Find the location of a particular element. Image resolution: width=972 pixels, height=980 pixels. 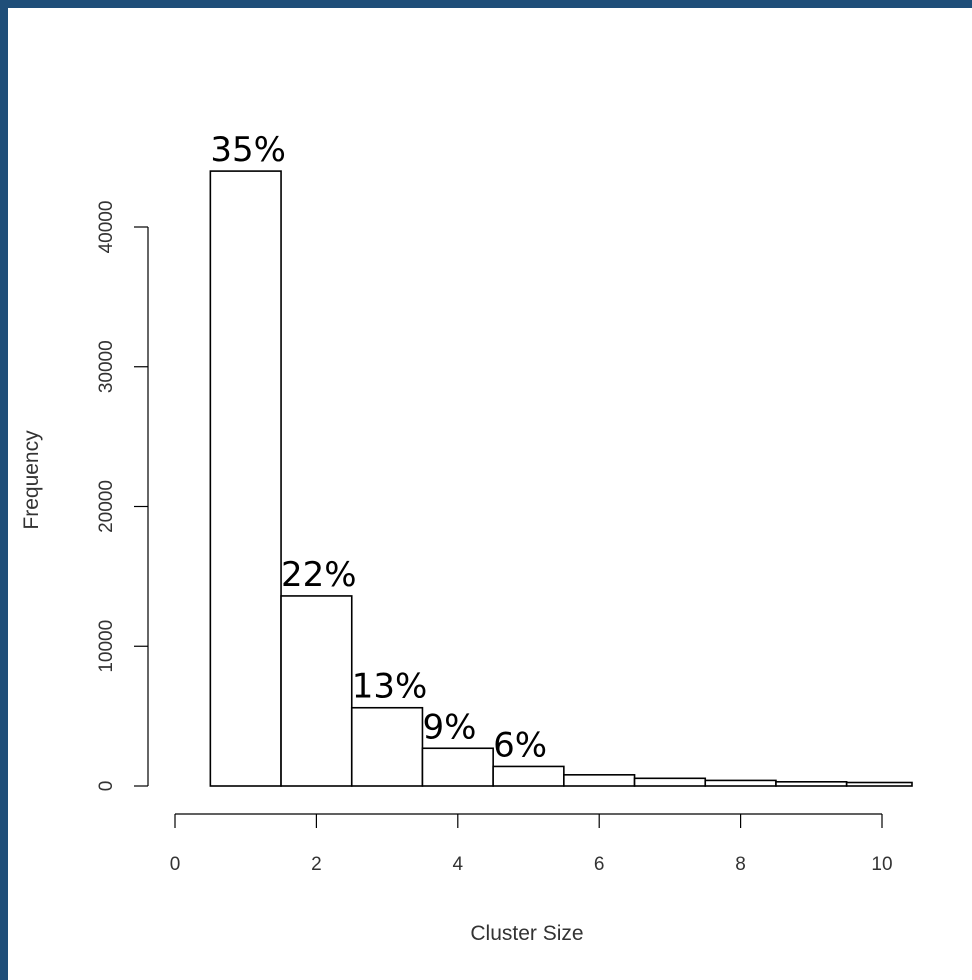

y-tick-label: 10000 is located at coordinates (106, 646).